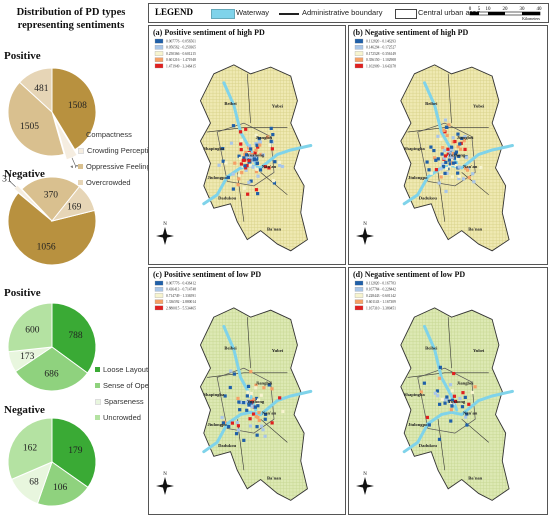 Image resolution: width=550 pixels, height=516 pixels. What do you see at coordinates (117, 182) in the screenshot?
I see `legend-item-overcrowded: Overcrowded` at bounding box center [117, 182].